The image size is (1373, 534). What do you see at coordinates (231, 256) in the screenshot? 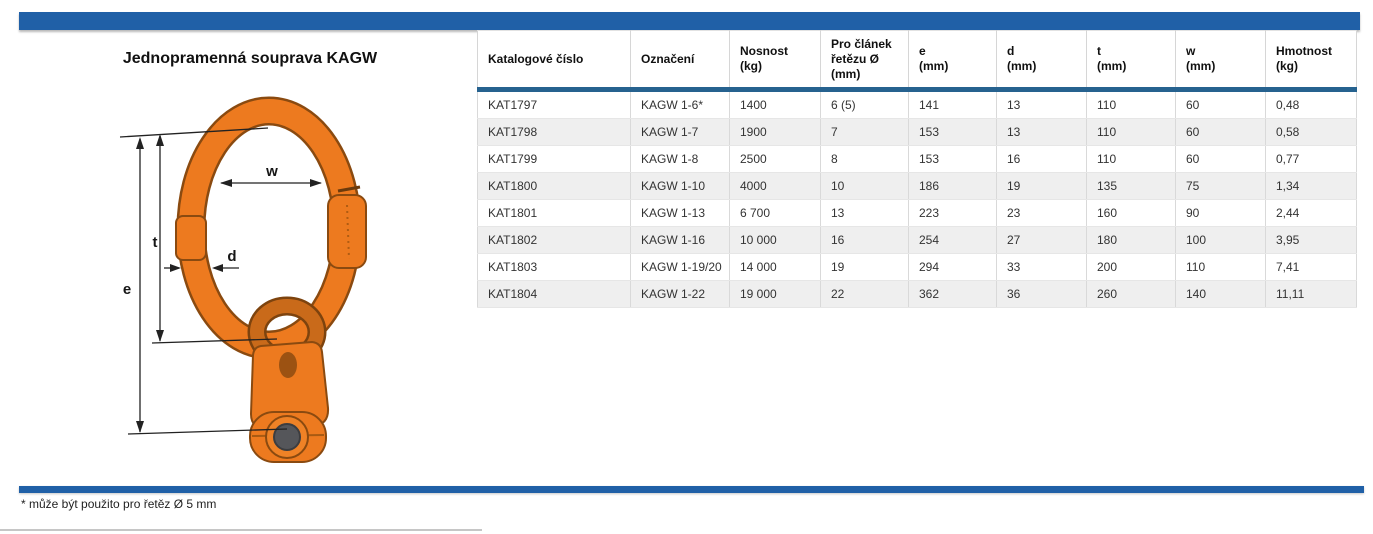
I see `dim-label-d: d` at bounding box center [231, 256].